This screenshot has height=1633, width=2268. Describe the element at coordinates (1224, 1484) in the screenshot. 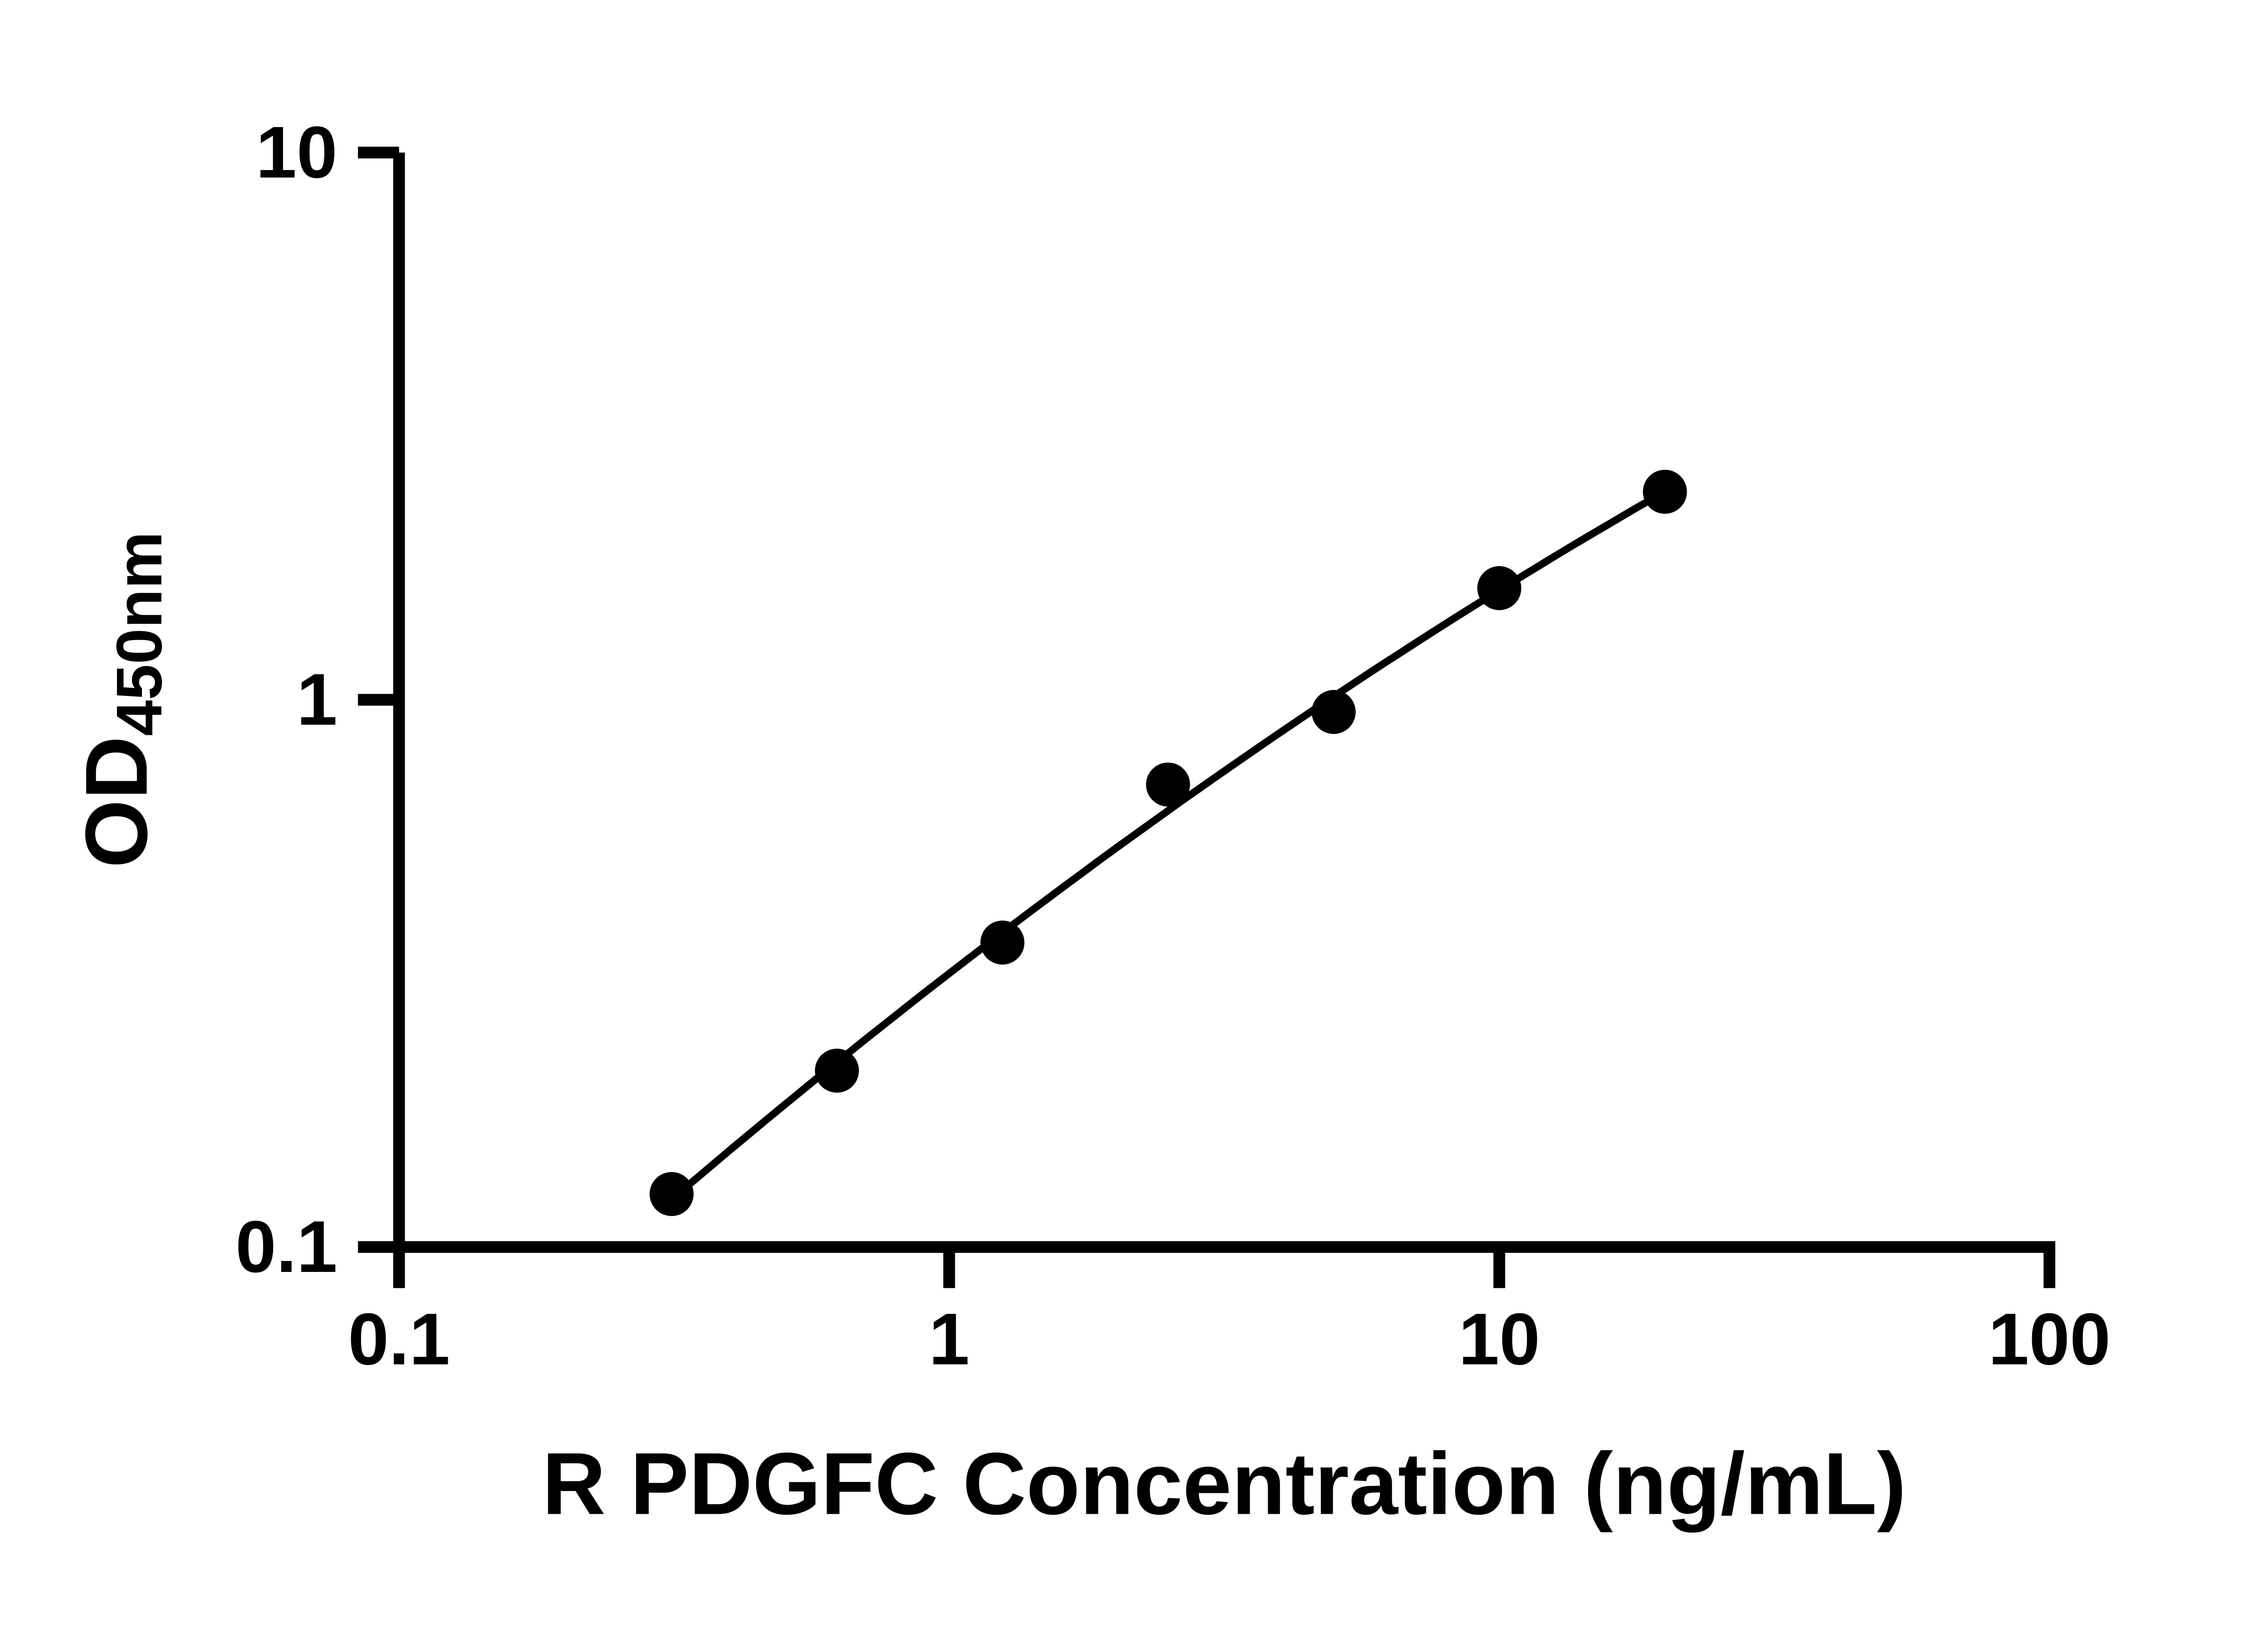

I see `x-axis-title: R PDGFC Concentration (ng/mL)` at that location.